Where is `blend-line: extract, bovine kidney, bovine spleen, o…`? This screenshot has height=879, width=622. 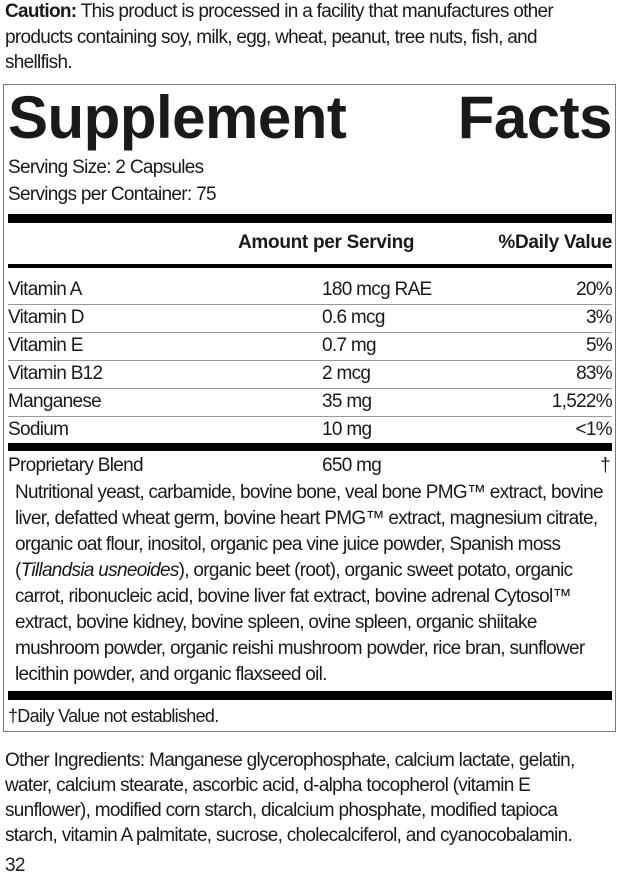 blend-line: extract, bovine kidney, bovine spleen, o… is located at coordinates (276, 622).